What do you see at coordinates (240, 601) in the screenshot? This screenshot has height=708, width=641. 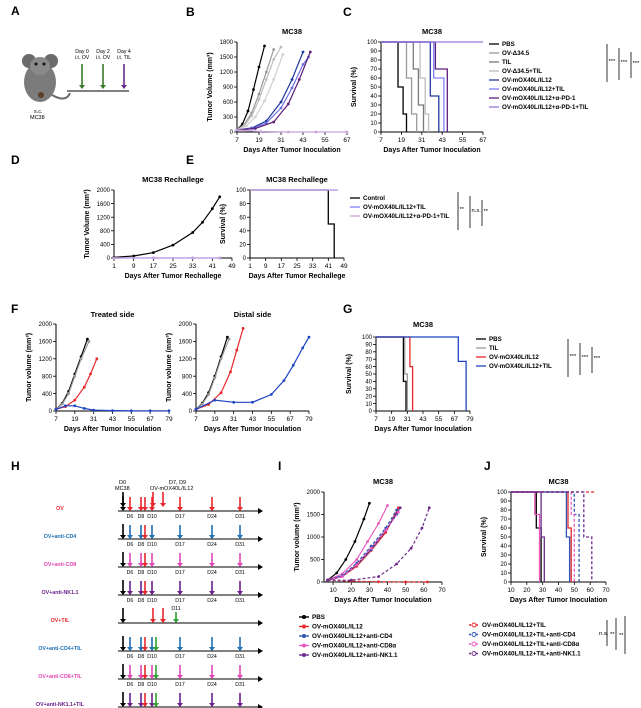 I see `h-day-label: D31` at bounding box center [240, 601].